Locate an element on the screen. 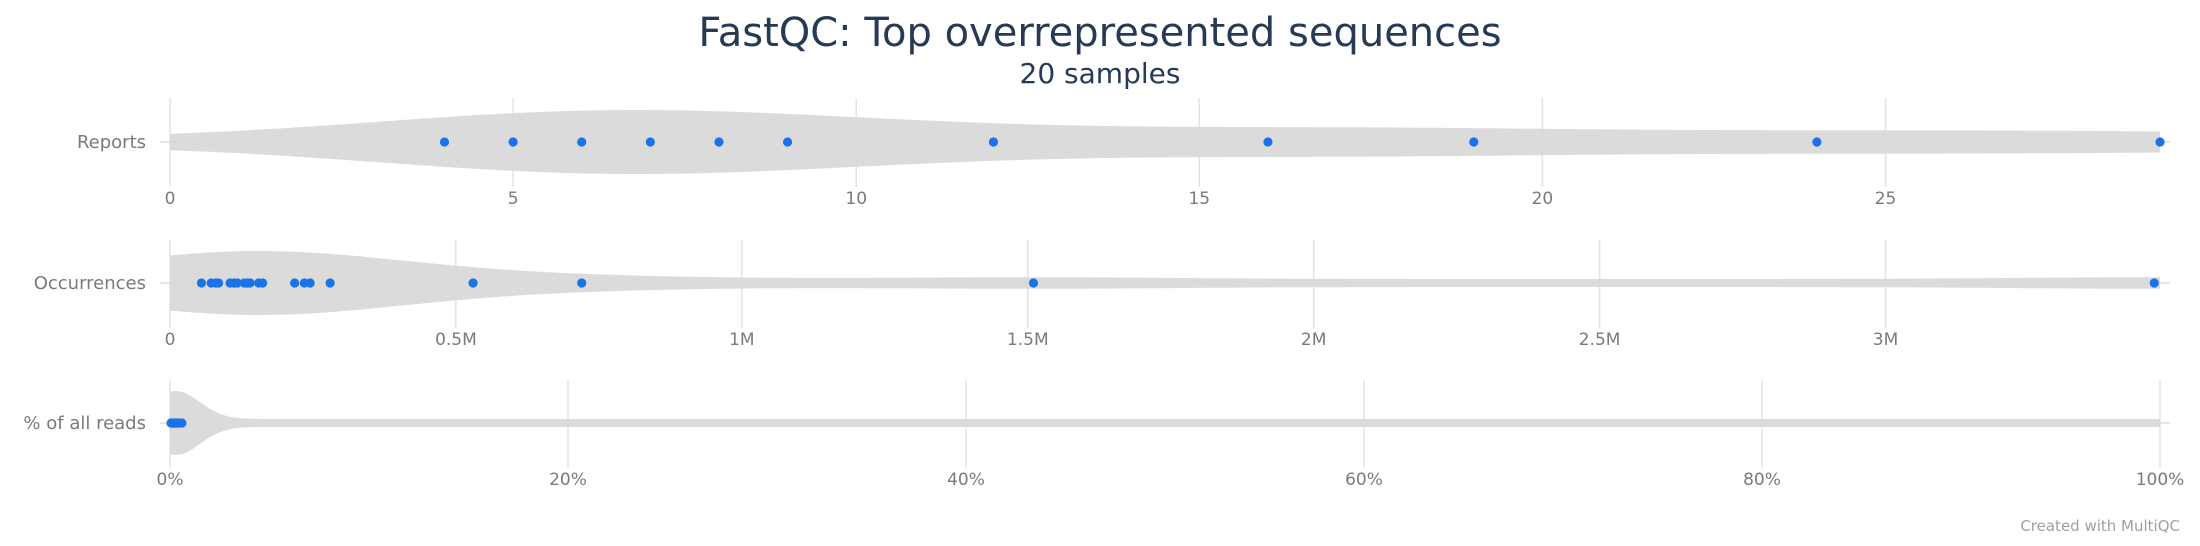 The height and width of the screenshot is (546, 2200). tick-label: 80% is located at coordinates (1762, 480).